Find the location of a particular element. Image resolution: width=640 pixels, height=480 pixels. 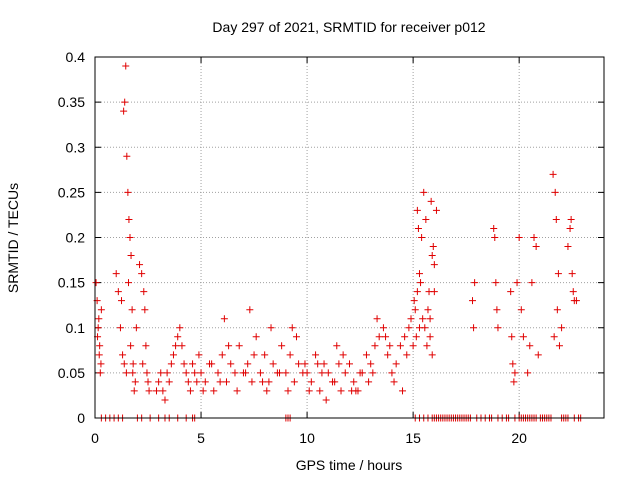

y-tick-label: 0 is located at coordinates (81, 418).